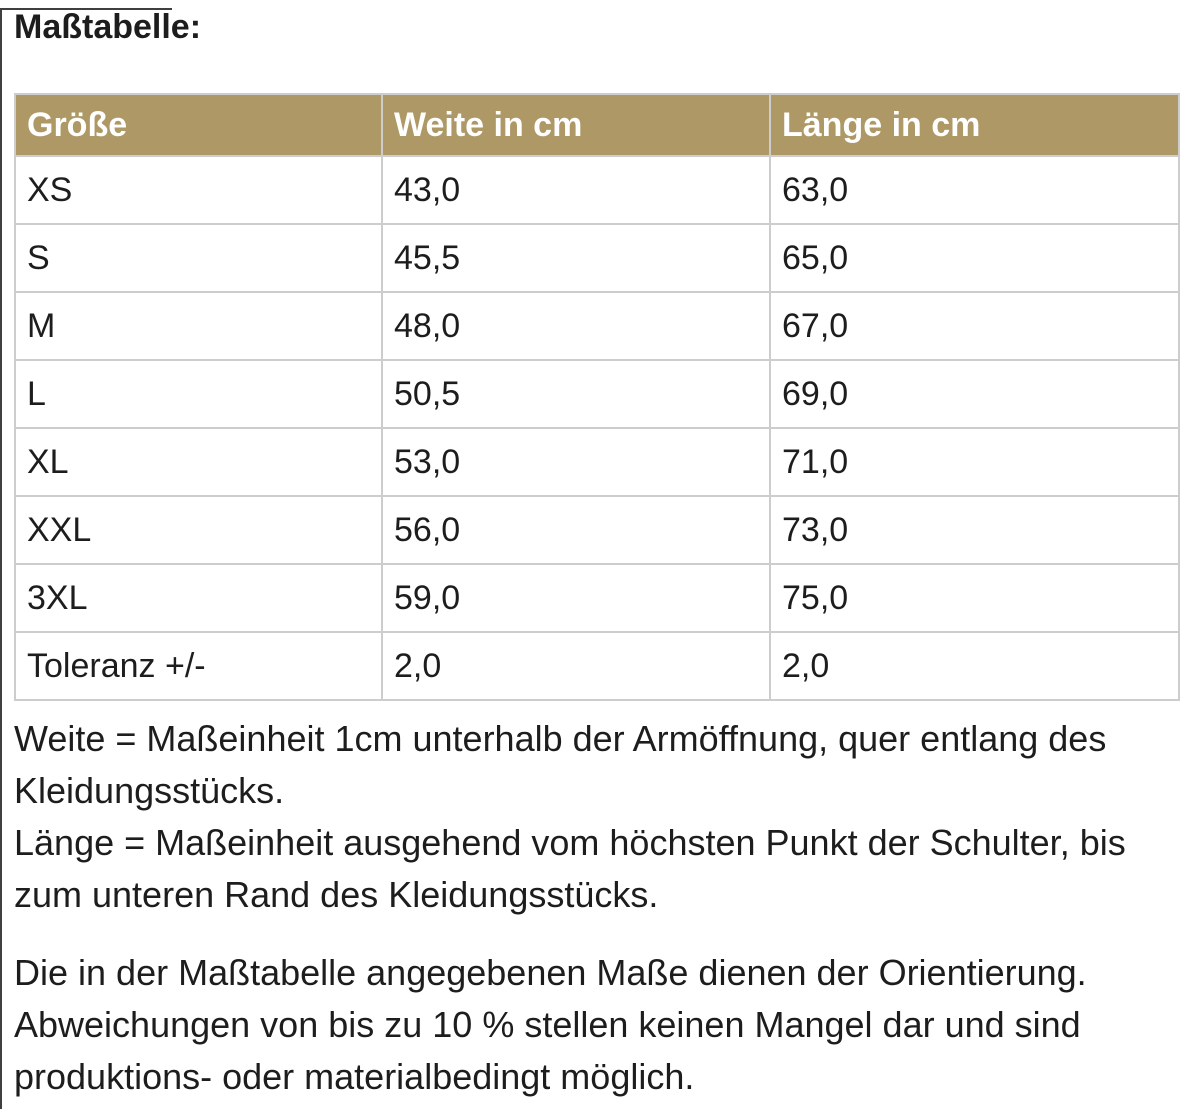 Image resolution: width=1200 pixels, height=1109 pixels. Describe the element at coordinates (1, 558) in the screenshot. I see `crop-artifact-left-edge` at that location.